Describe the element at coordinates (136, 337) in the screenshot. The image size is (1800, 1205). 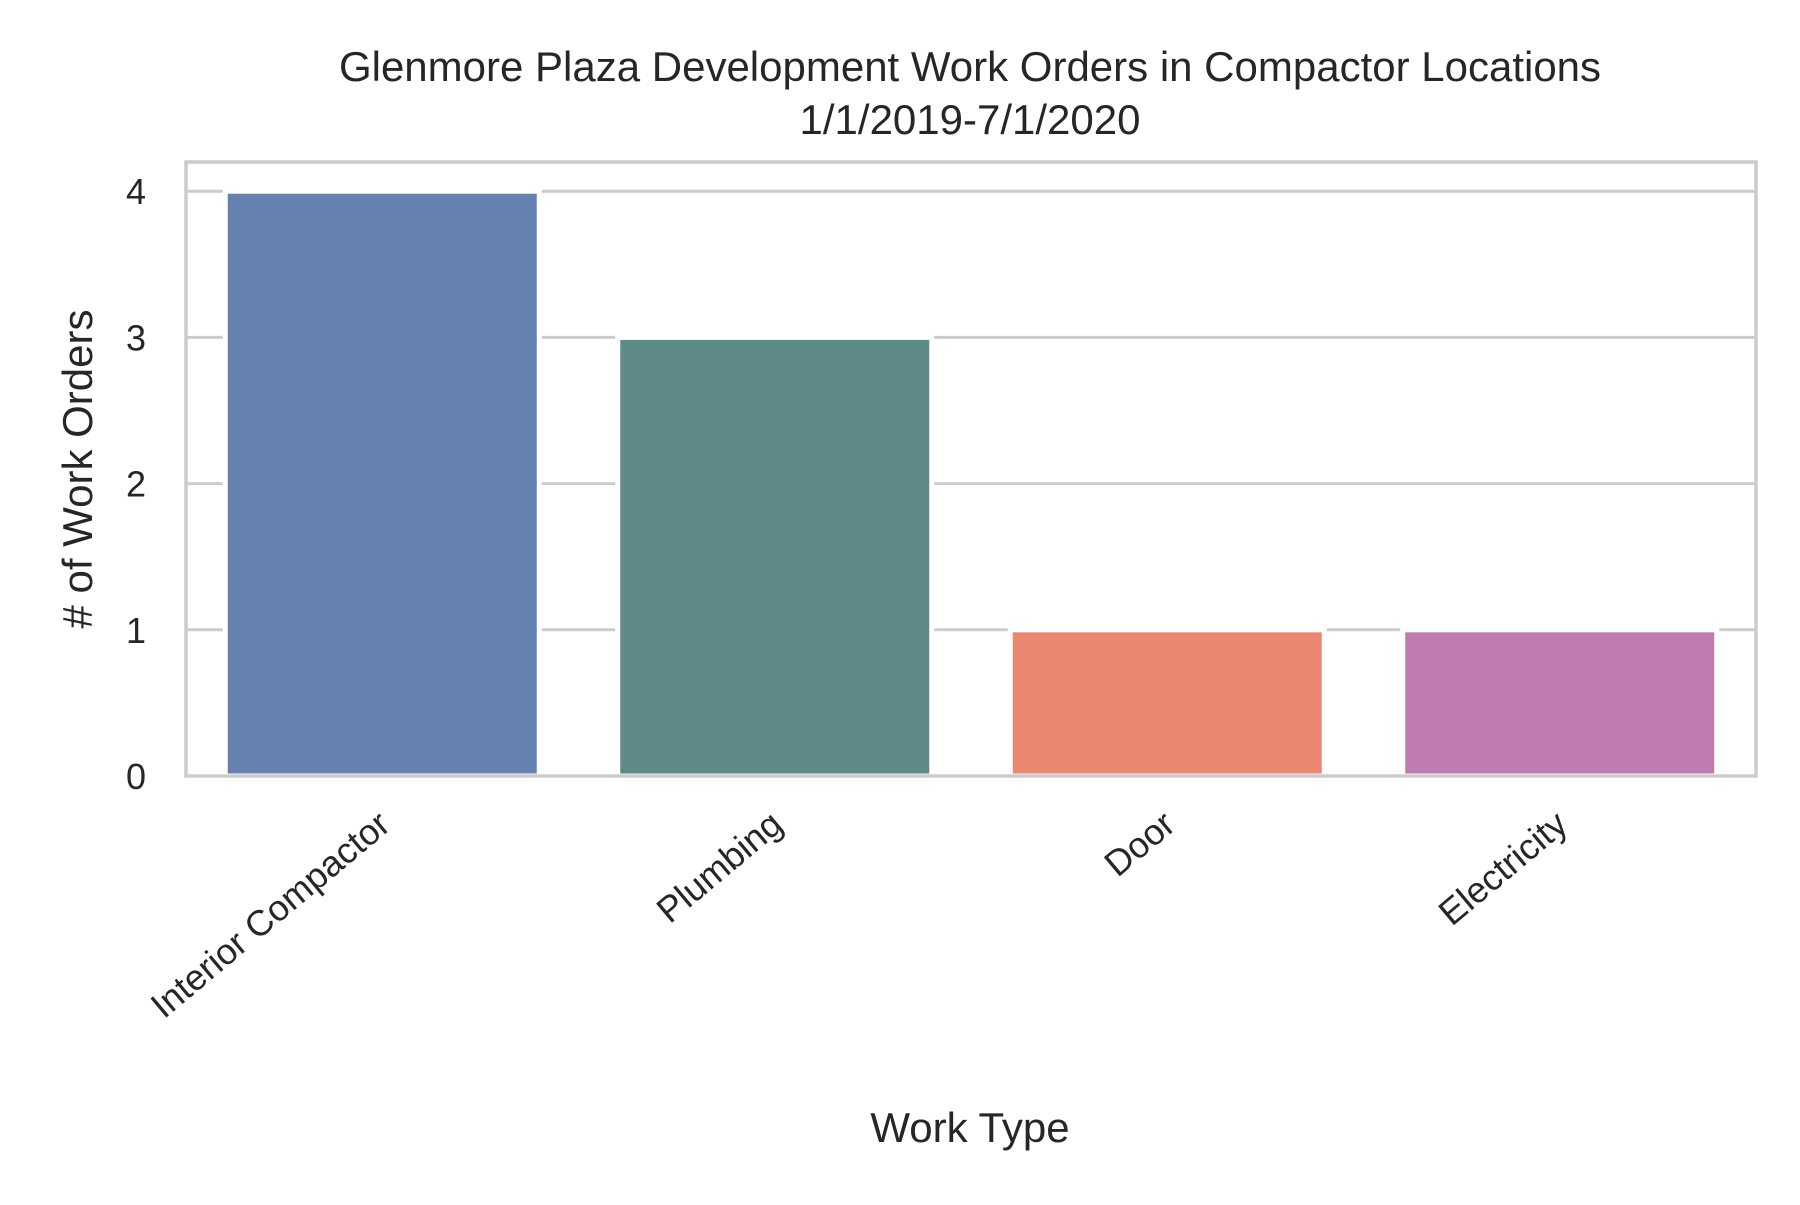
I see `y-tick-label: 3` at that location.